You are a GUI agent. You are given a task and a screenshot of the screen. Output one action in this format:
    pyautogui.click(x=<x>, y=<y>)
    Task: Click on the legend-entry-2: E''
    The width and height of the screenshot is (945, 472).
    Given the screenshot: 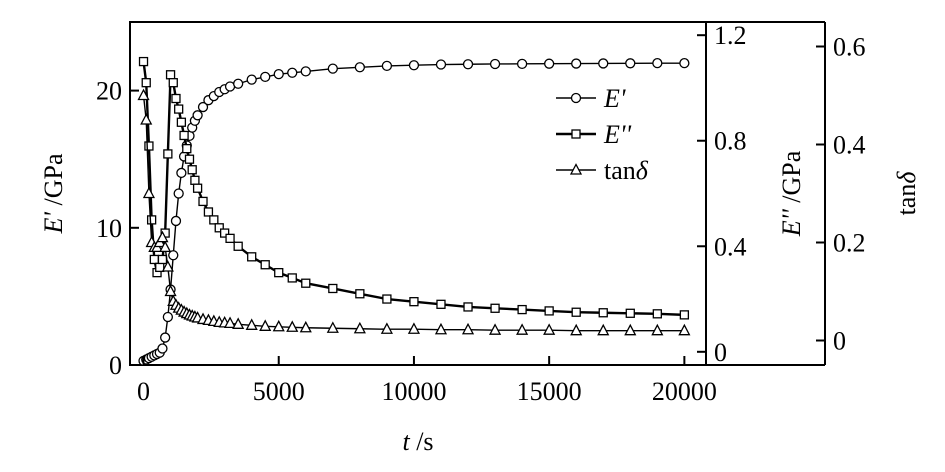 What is the action you would take?
    pyautogui.click(x=593, y=134)
    